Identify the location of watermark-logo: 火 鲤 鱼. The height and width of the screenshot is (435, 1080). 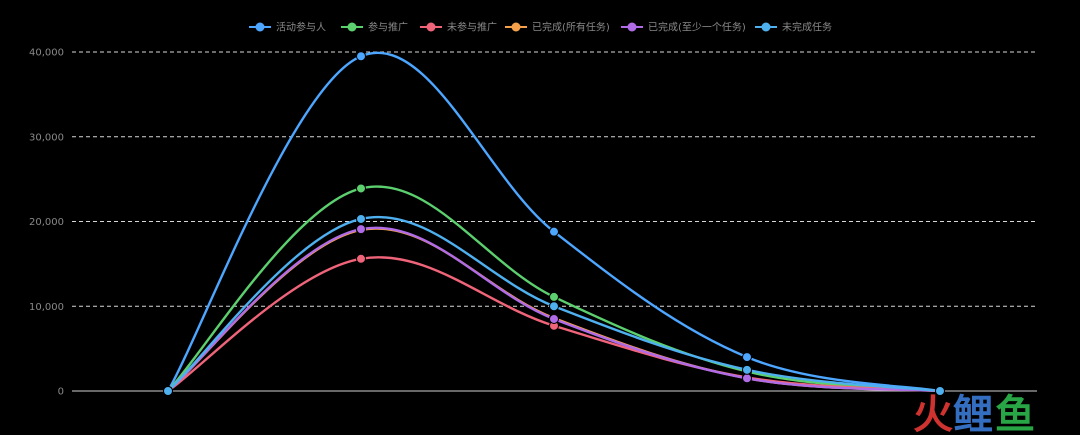
(974, 413).